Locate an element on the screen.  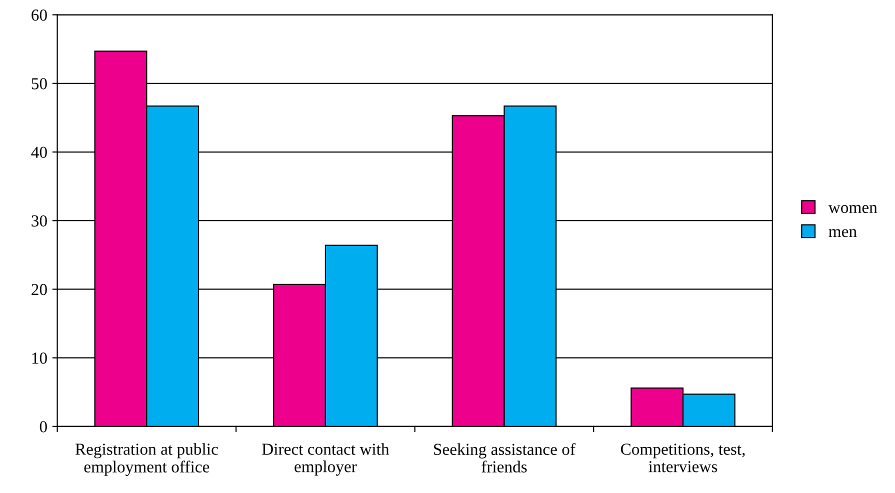
x-tick-label: Registration at public employment office is located at coordinates (146, 459).